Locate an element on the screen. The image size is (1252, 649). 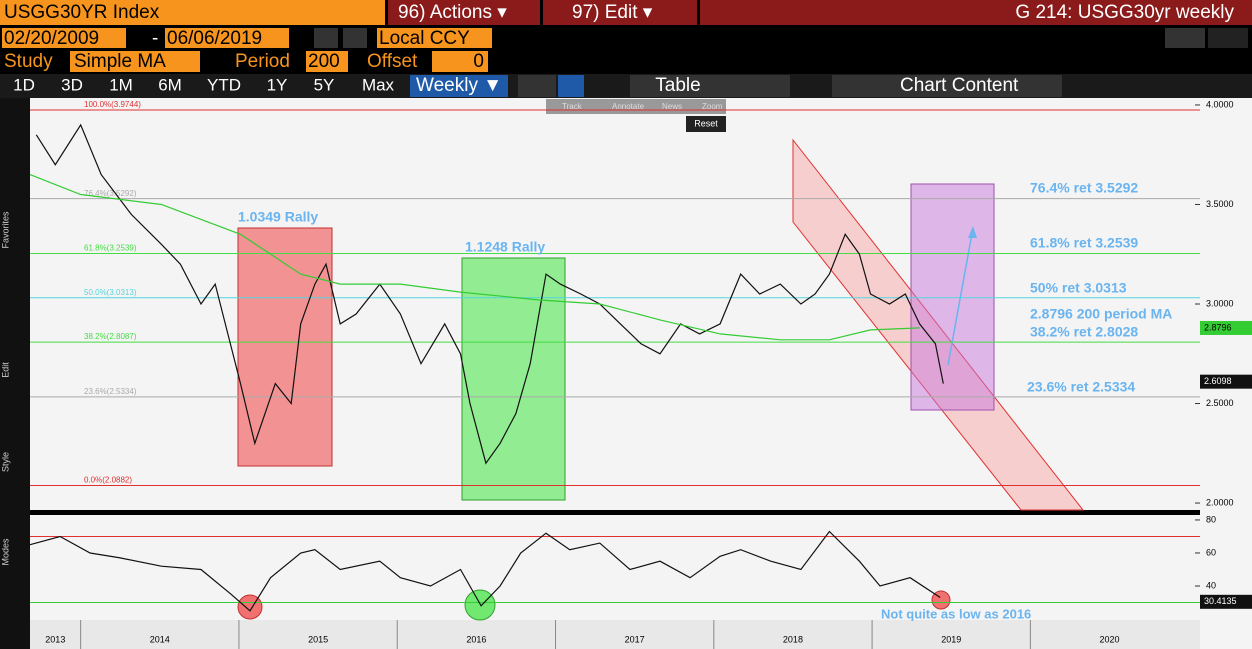
reset: Reset is located at coordinates (706, 123).